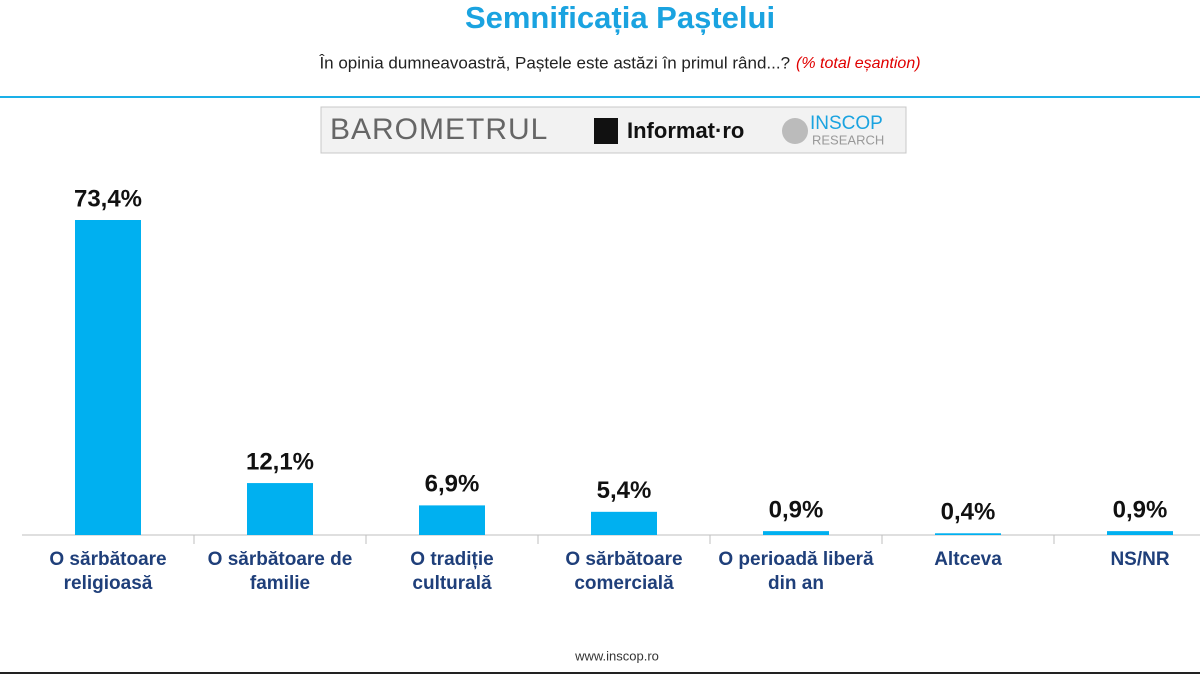  What do you see at coordinates (968, 559) in the screenshot?
I see `x-tick-label: Altceva` at bounding box center [968, 559].